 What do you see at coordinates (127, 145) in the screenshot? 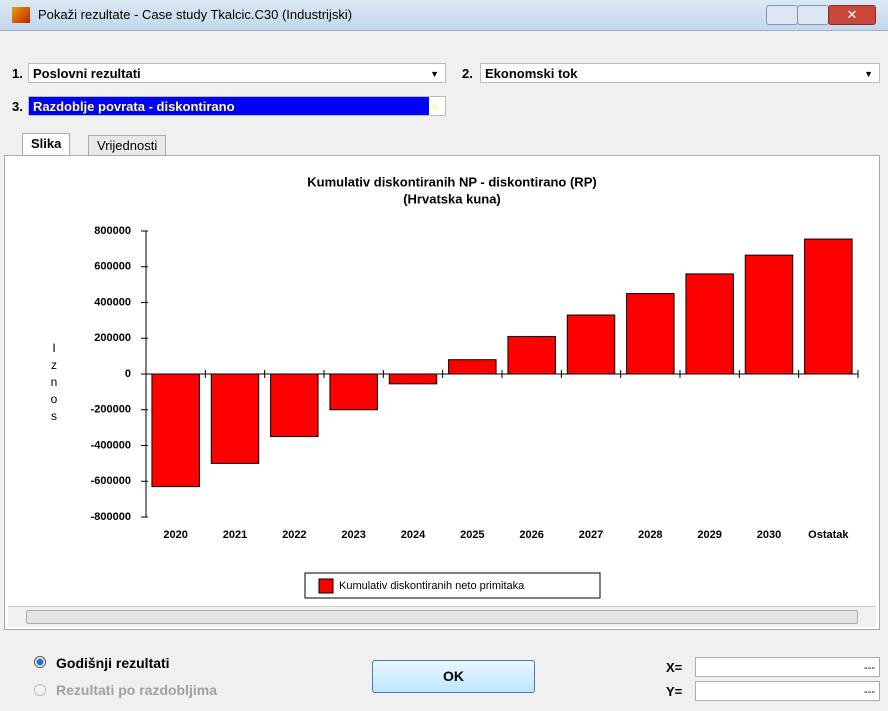
I see `tab: Vrijednosti` at bounding box center [127, 145].